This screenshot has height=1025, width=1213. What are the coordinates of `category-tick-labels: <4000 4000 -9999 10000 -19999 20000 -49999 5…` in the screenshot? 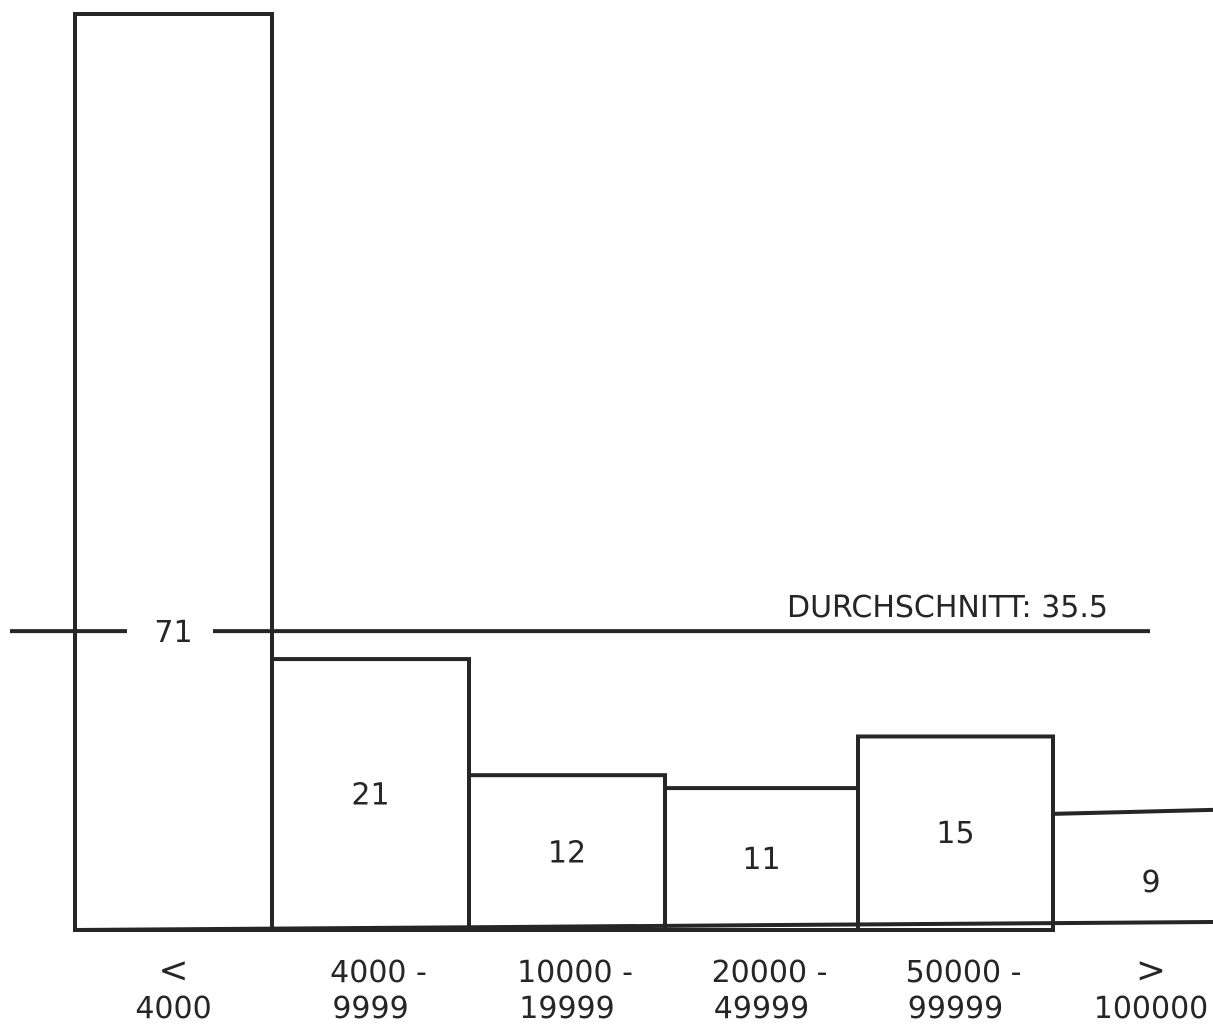 It's located at (671, 987).